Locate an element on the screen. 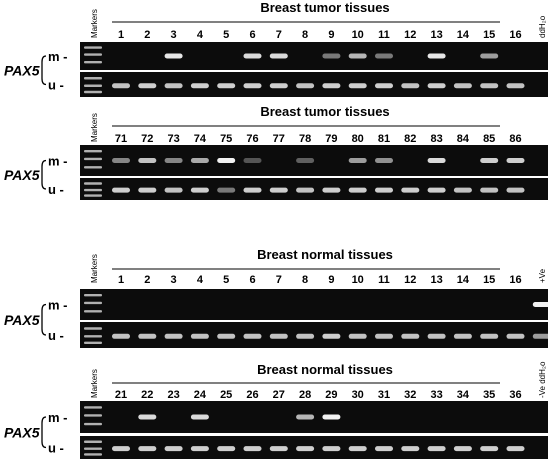 Image resolution: width=554 pixels, height=465 pixels. lane-number: 78 is located at coordinates (305, 139).